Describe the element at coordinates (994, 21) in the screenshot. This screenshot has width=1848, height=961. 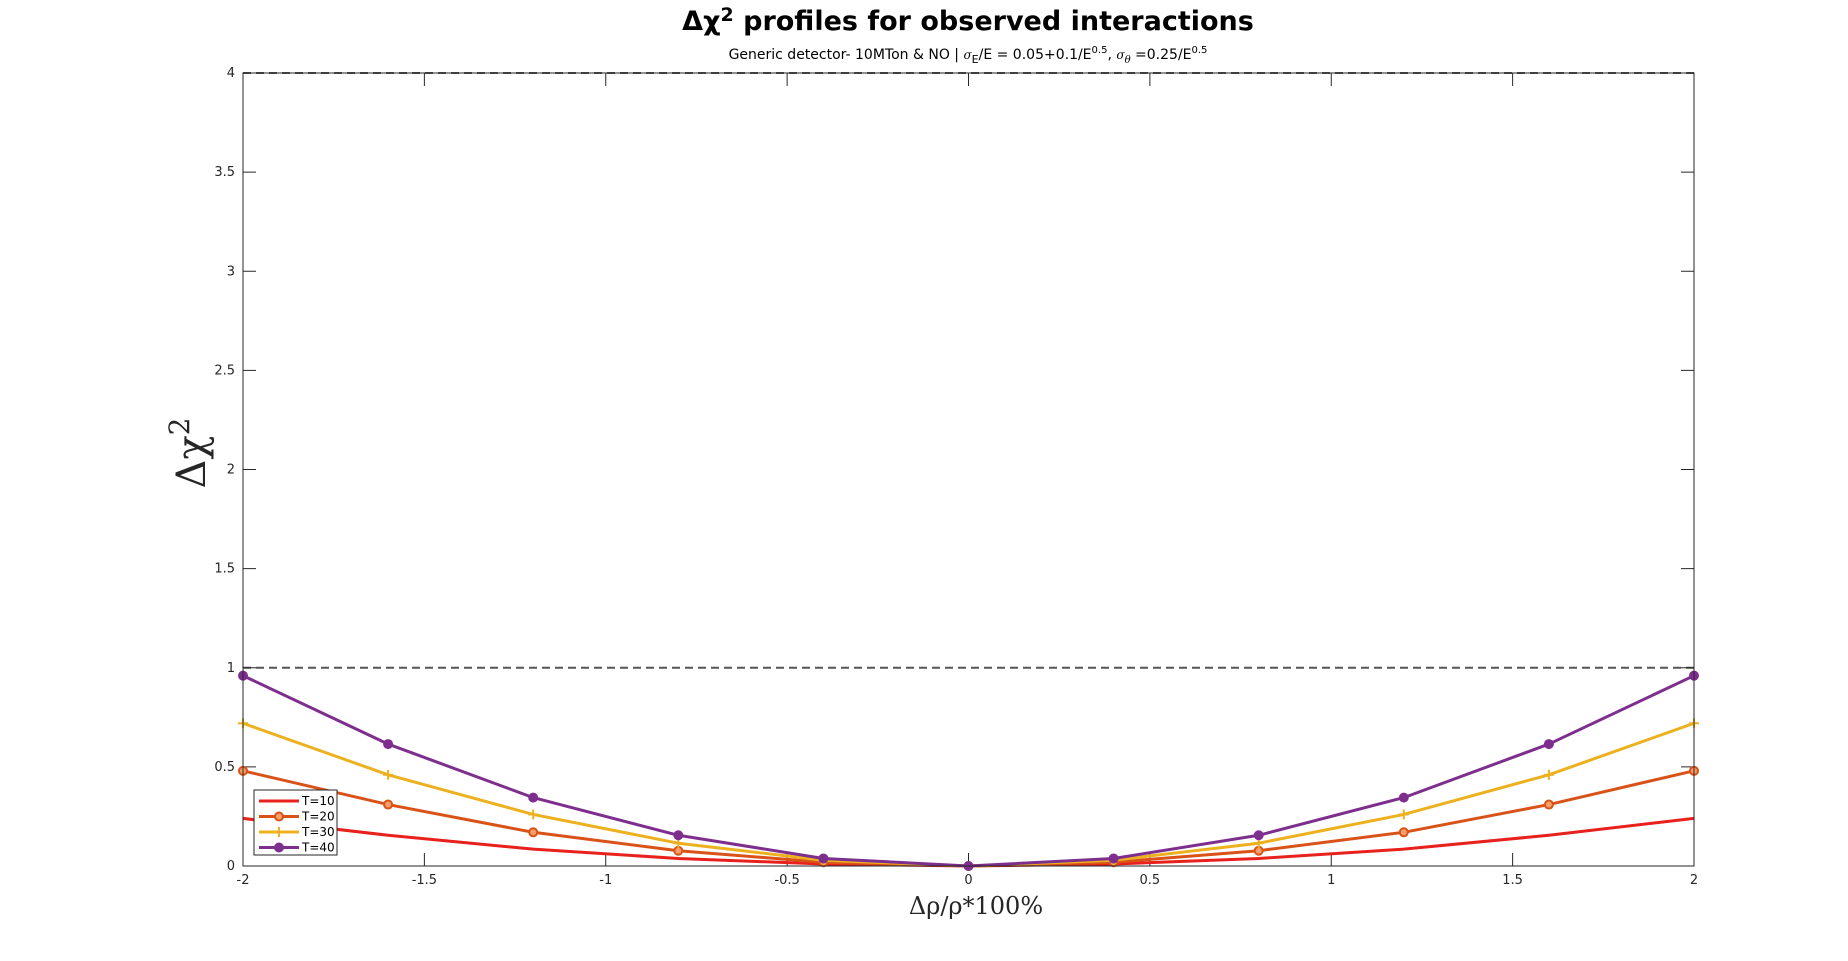
I see `chart-title-rest: profiles for observed interactions` at that location.